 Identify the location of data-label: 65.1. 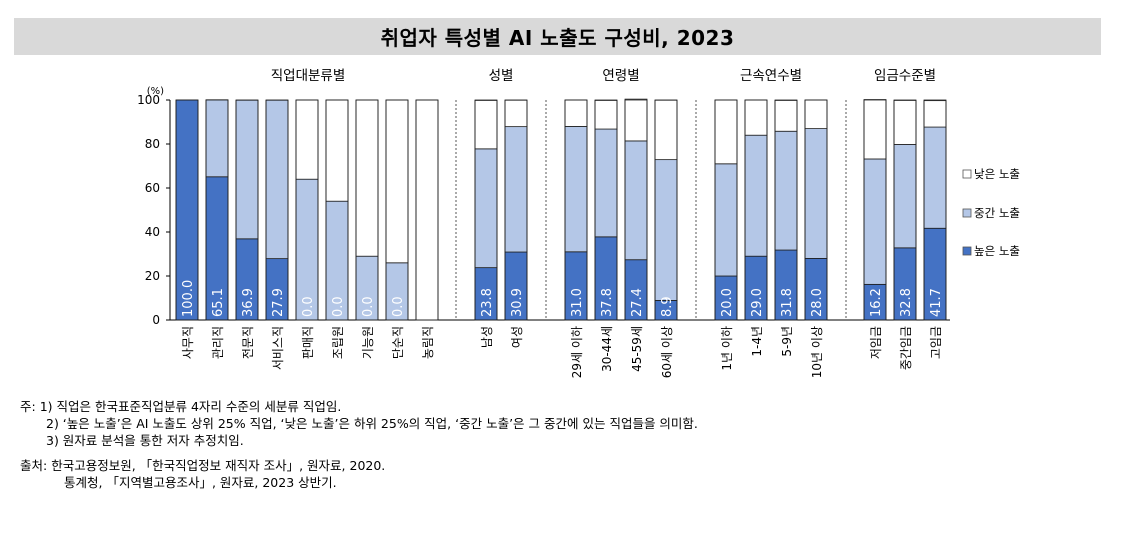
(218, 302).